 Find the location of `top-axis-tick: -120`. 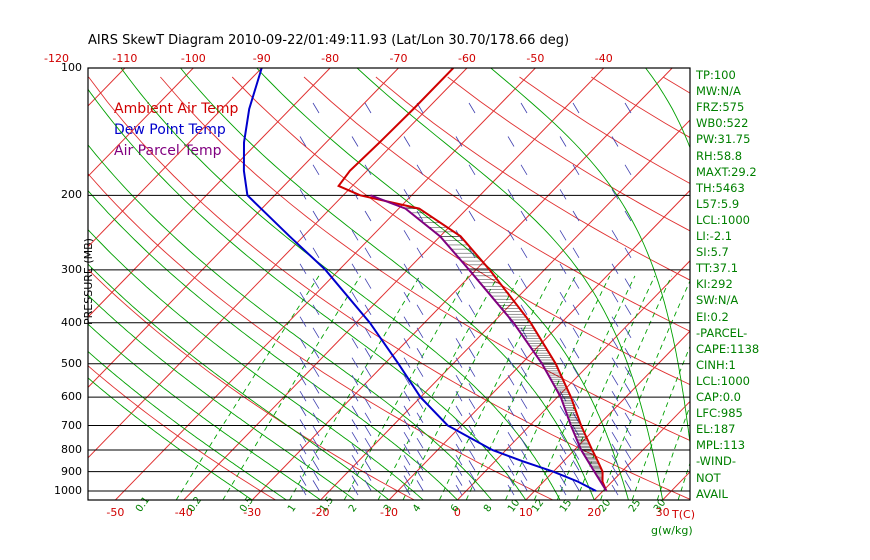

top-axis-tick: -120 is located at coordinates (56, 58).